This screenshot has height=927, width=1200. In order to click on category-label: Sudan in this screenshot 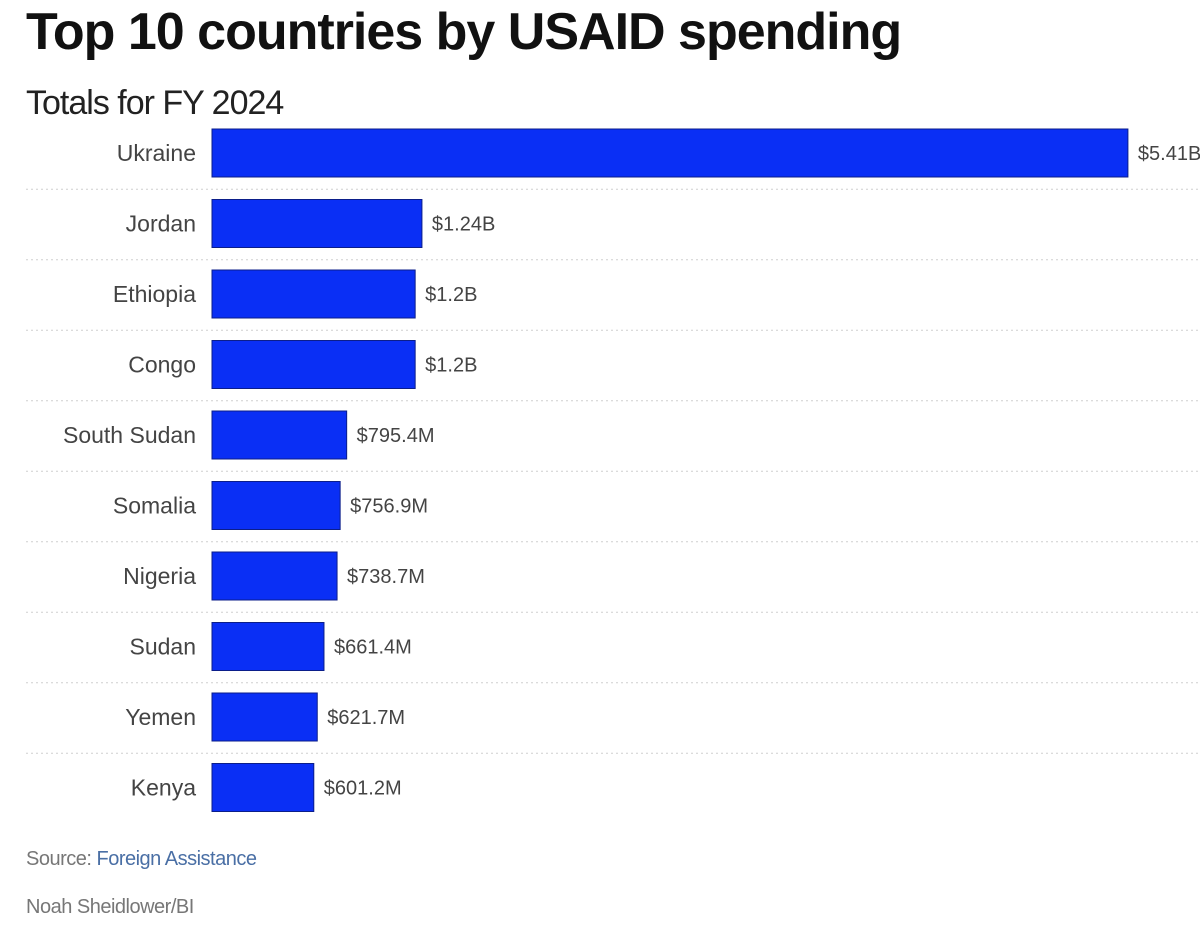, I will do `click(162, 647)`.